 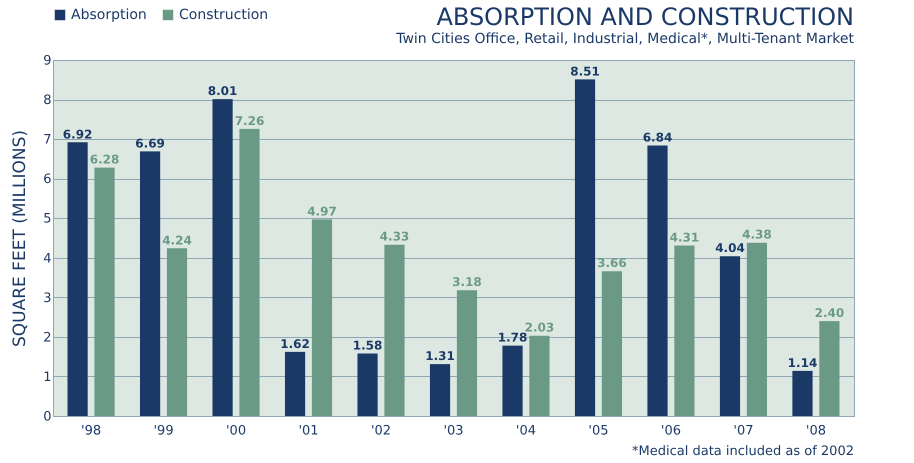 What do you see at coordinates (671, 431) in the screenshot?
I see `x-tick-label: '06` at bounding box center [671, 431].